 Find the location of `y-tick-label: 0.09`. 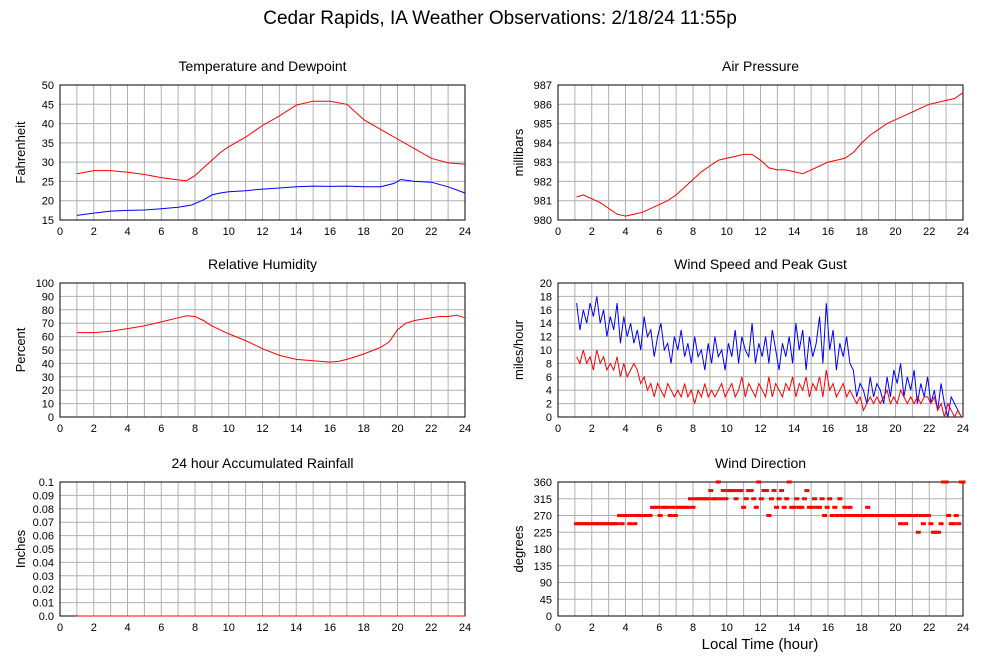

y-tick-label: 0.09 is located at coordinates (43, 496).